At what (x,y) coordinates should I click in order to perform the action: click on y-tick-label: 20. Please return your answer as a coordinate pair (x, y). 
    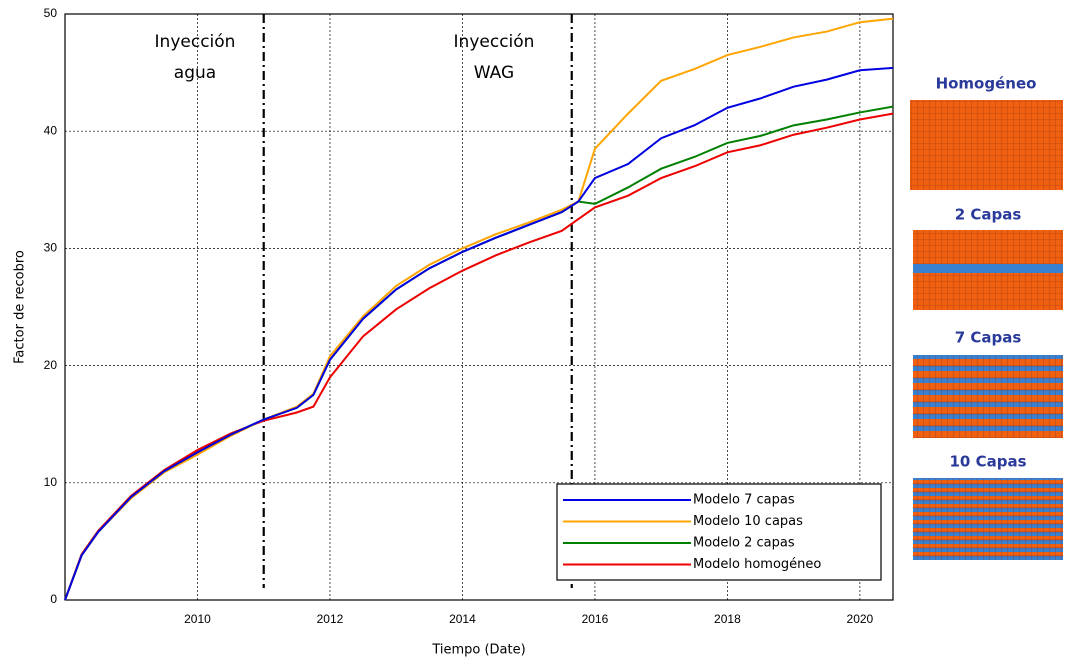
    Looking at the image, I should click on (51, 365).